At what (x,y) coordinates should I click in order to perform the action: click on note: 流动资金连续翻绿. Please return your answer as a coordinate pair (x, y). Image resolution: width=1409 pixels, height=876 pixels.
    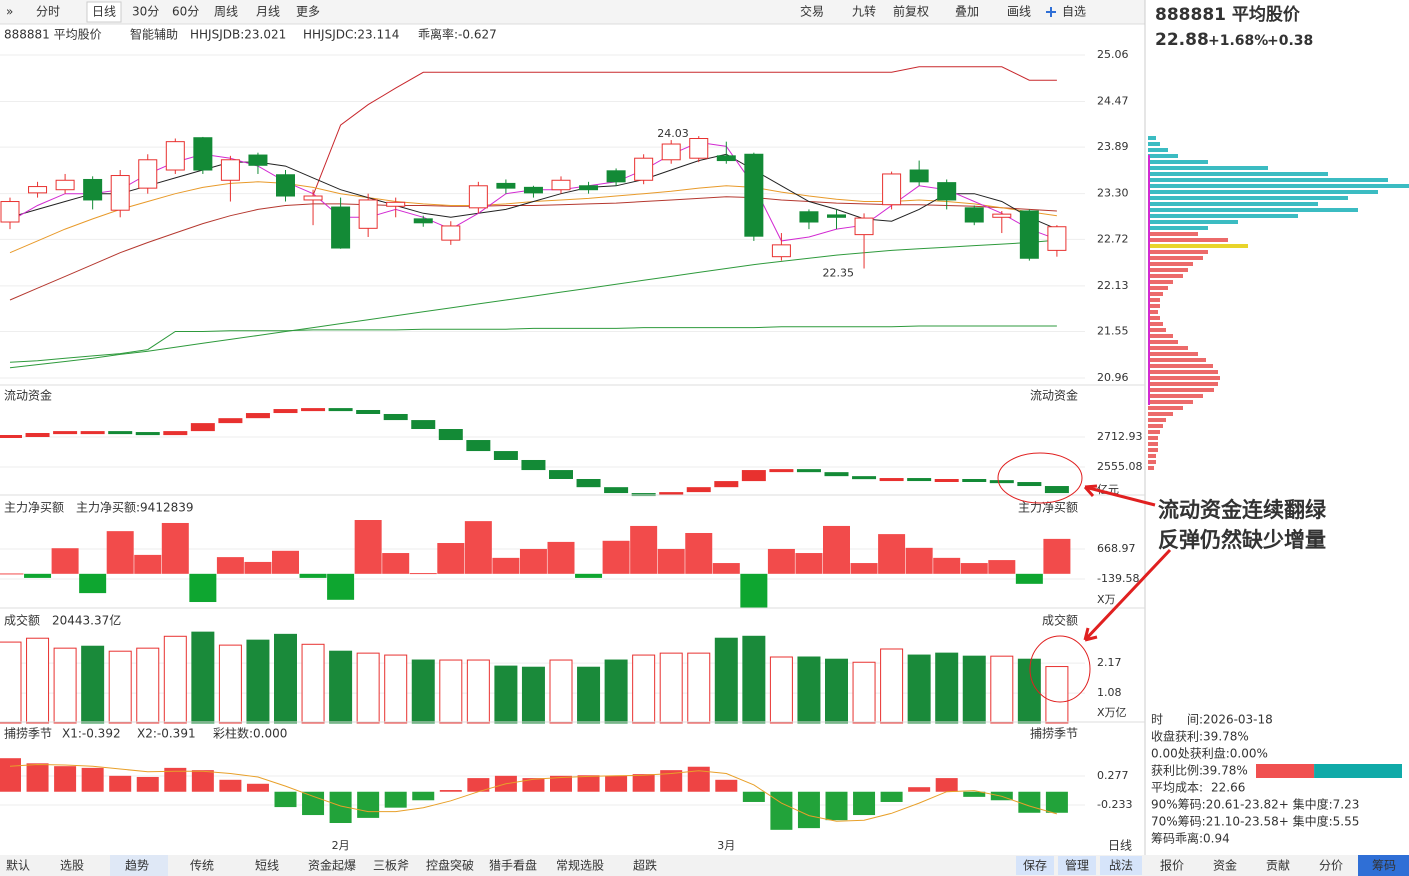
    Looking at the image, I should click on (1242, 510).